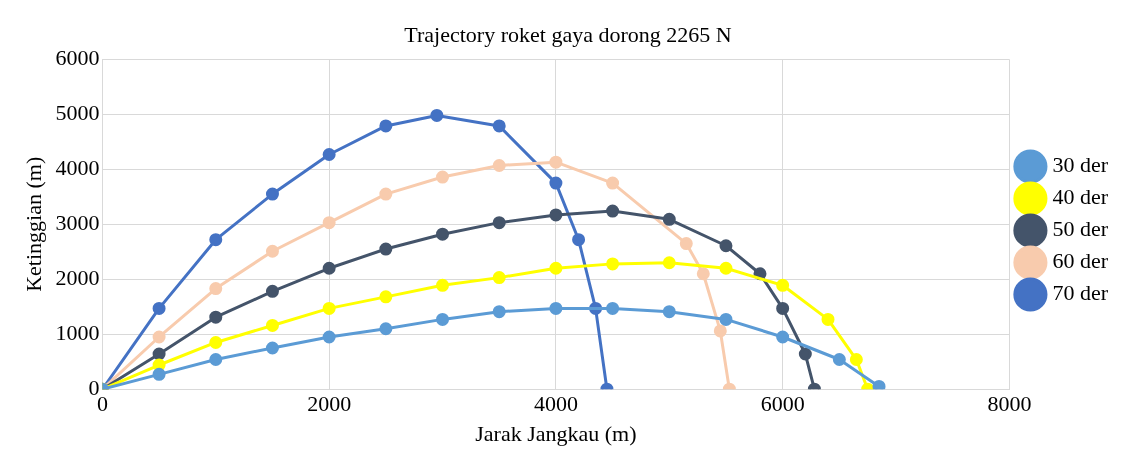 This screenshot has height=459, width=1138. Describe the element at coordinates (1080, 229) in the screenshot. I see `legend-label: 50 der` at that location.